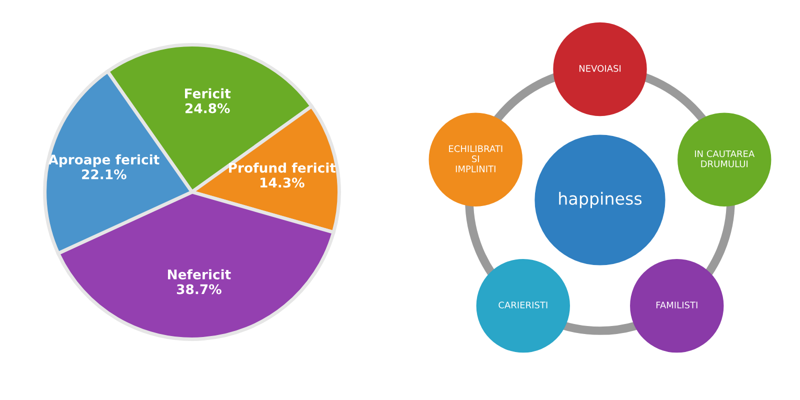 The height and width of the screenshot is (400, 800). Describe the element at coordinates (475, 158) in the screenshot. I see `text: ECHILIBRATI SI IMPLINITI` at that location.